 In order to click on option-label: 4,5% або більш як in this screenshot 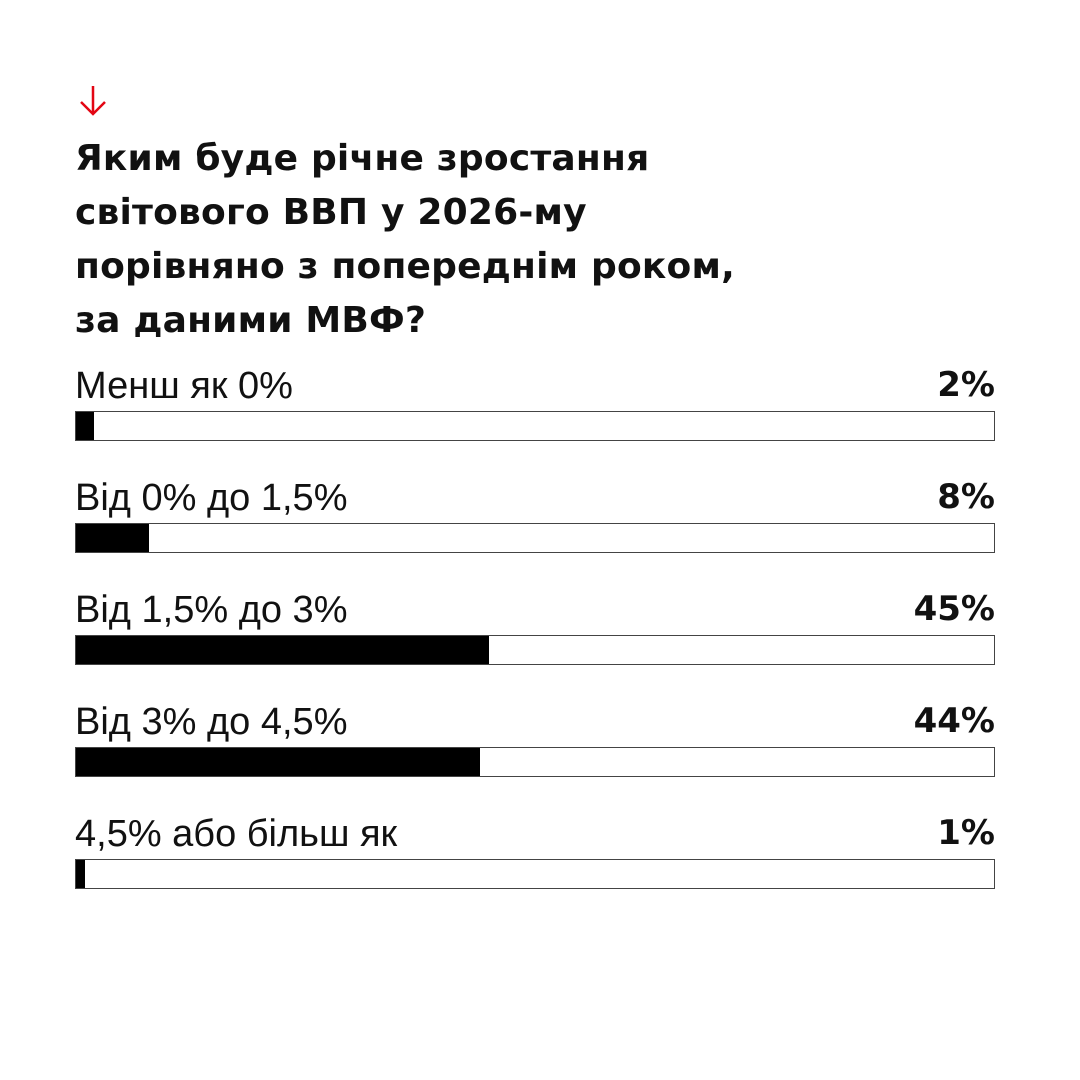, I will do `click(236, 834)`.